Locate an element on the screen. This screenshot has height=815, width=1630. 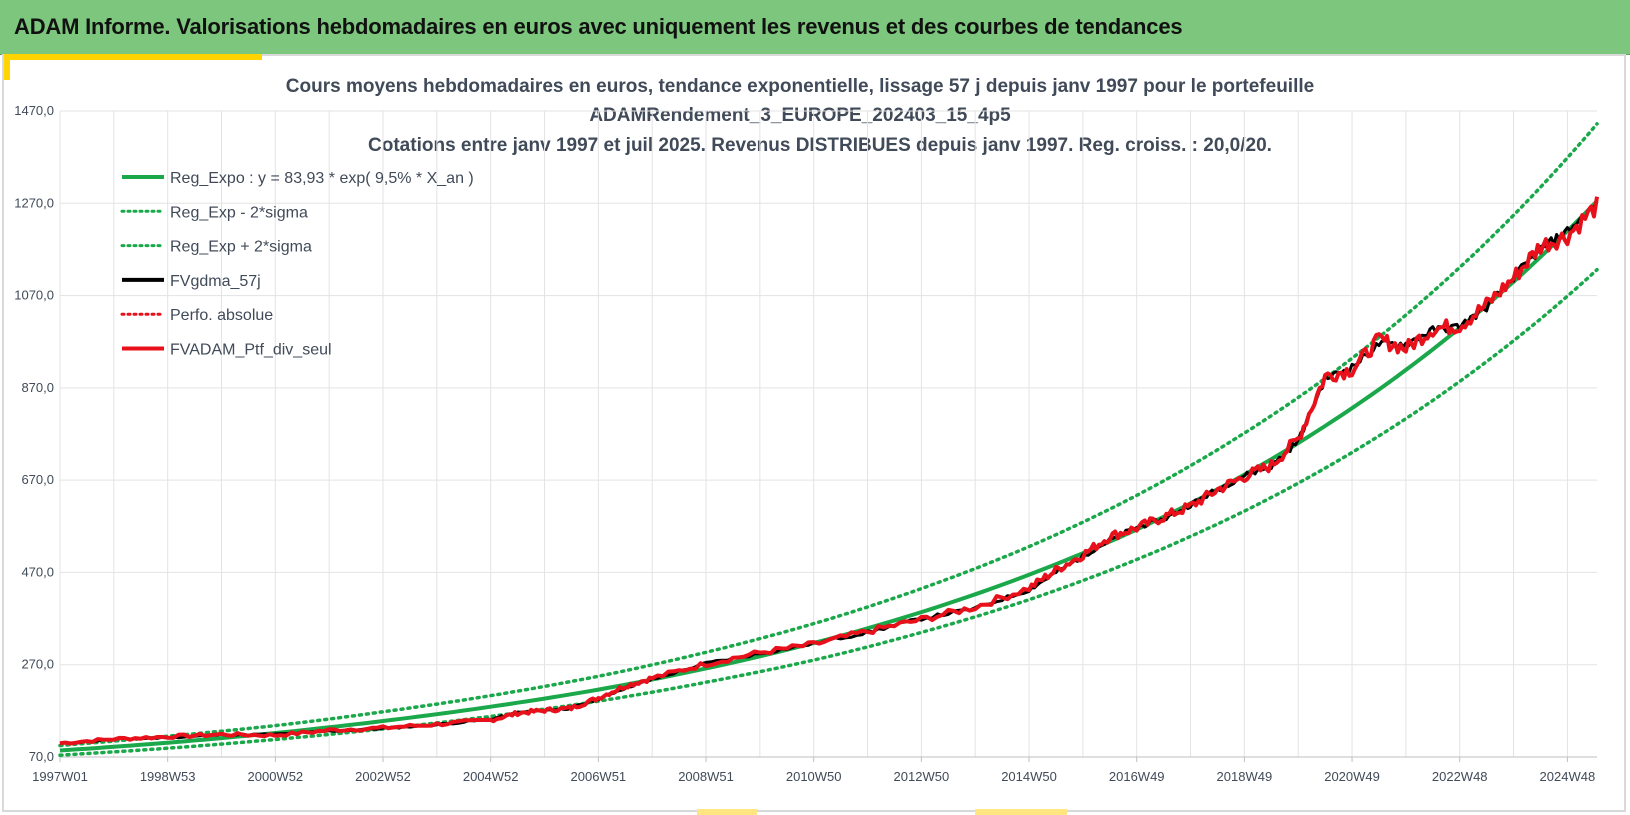
accent-bar is located at coordinates (133, 57).